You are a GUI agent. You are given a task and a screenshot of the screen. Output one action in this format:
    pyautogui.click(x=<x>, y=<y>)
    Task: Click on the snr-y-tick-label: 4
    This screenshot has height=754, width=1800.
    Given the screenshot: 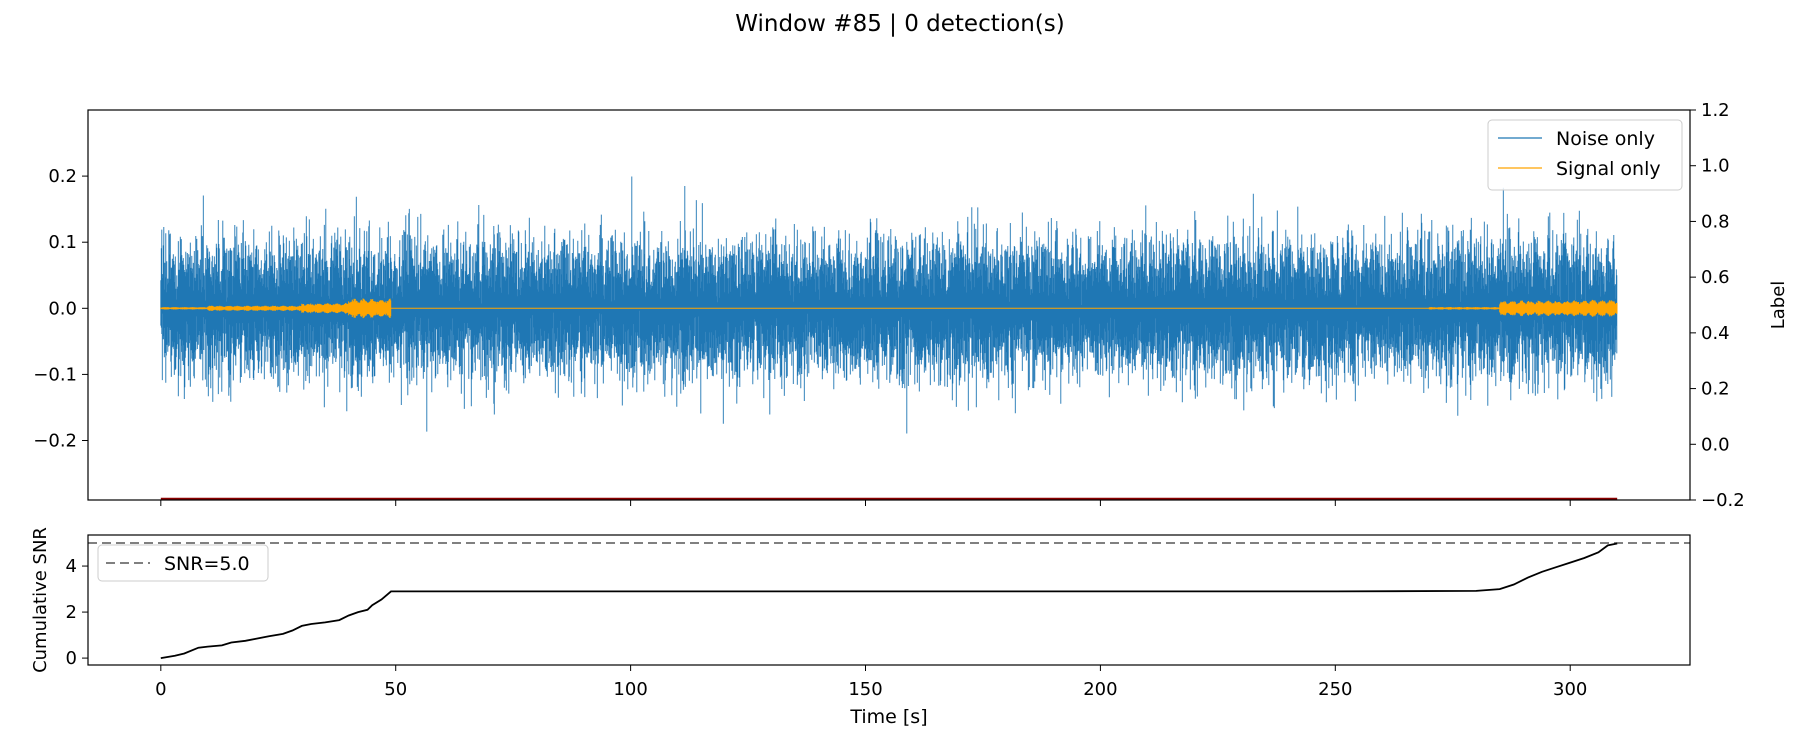 What is the action you would take?
    pyautogui.click(x=71, y=566)
    